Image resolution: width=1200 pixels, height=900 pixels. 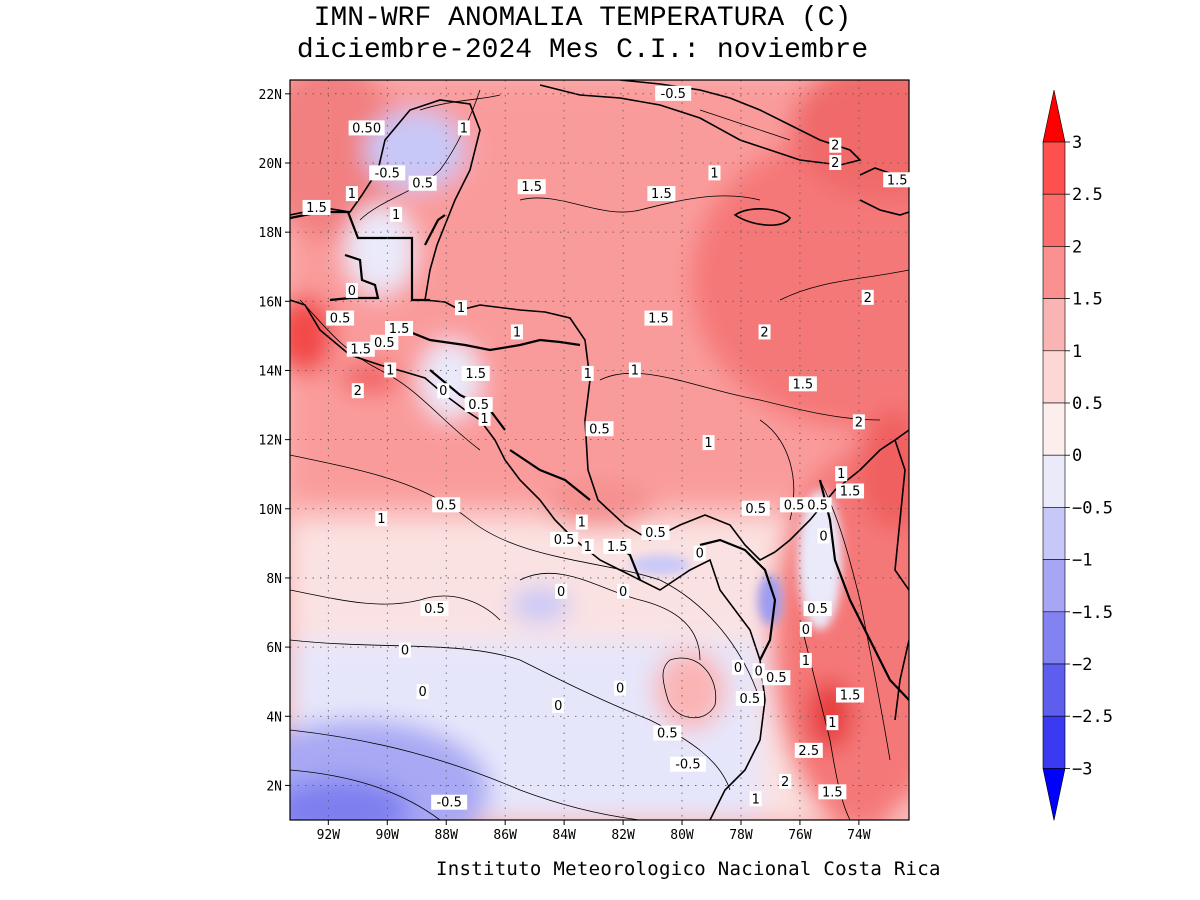 What do you see at coordinates (270, 233) in the screenshot?
I see `lat-tick-label: 18N` at bounding box center [270, 233].